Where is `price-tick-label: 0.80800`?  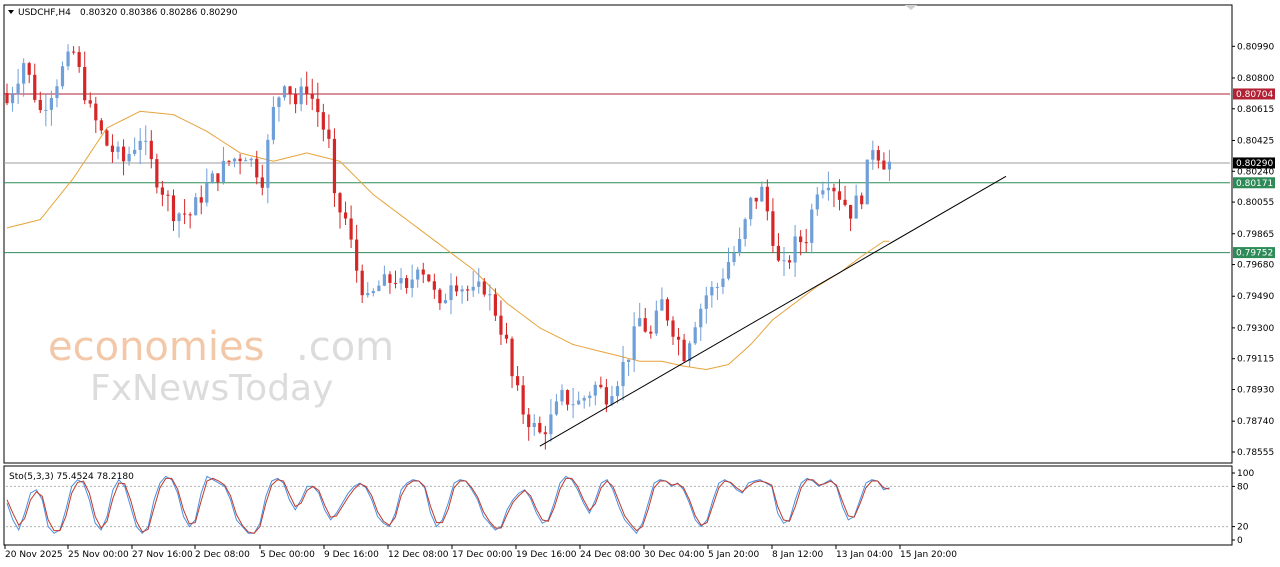 price-tick-label: 0.80800 is located at coordinates (1255, 79).